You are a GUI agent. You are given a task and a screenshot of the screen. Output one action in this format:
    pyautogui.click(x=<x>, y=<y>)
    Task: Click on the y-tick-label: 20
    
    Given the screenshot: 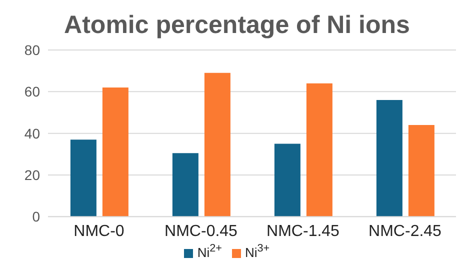 What is the action you would take?
    pyautogui.click(x=32, y=174)
    